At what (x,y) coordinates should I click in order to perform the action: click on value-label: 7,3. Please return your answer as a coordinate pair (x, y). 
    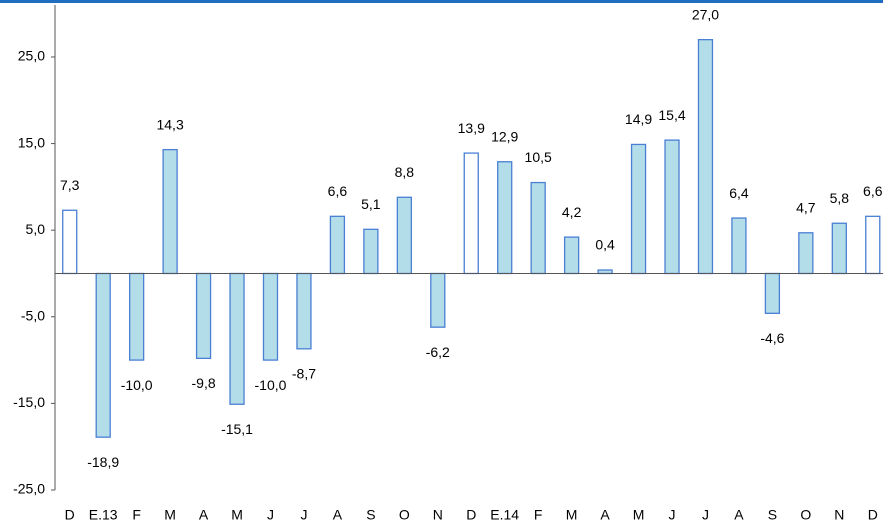
    Looking at the image, I should click on (70, 185).